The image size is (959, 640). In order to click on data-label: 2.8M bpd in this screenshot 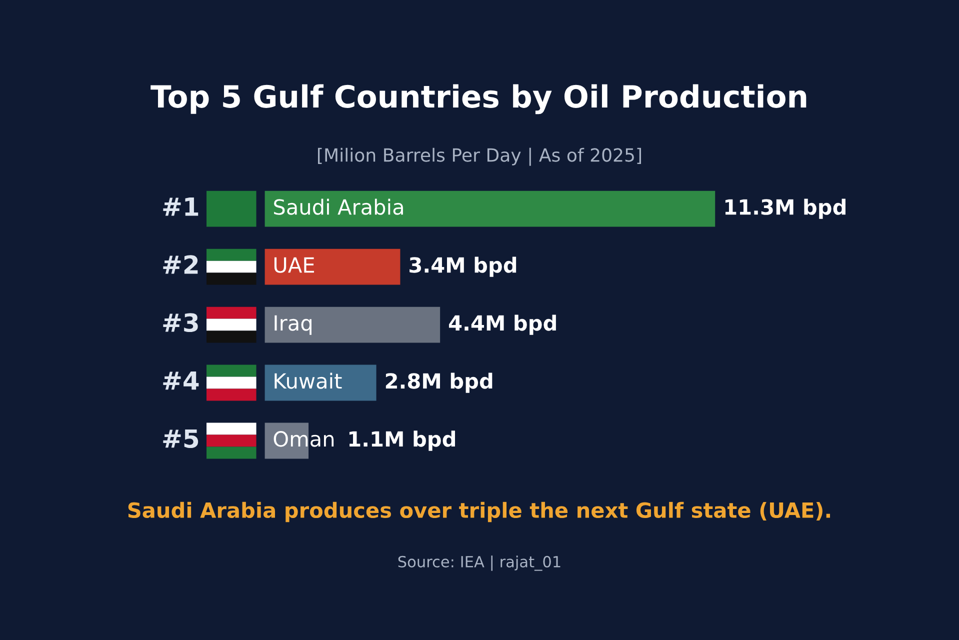, I will do `click(439, 382)`.